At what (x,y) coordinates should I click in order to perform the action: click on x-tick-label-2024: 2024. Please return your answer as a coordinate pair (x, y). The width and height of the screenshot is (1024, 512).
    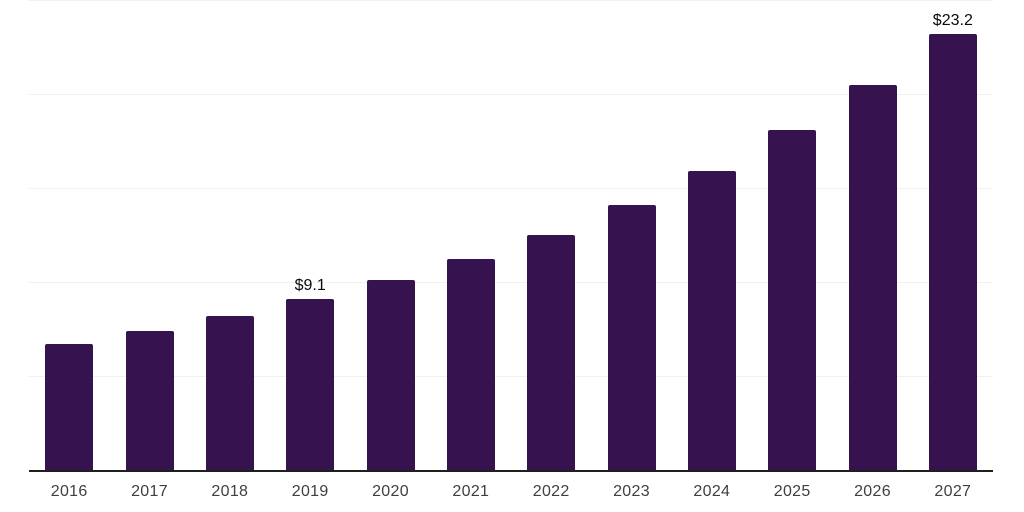
    Looking at the image, I should click on (712, 491).